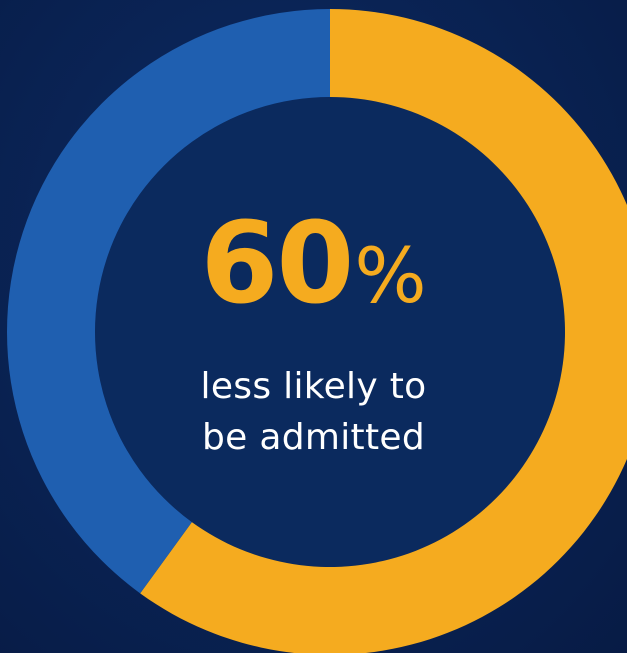 The width and height of the screenshot is (627, 653). I want to click on caption-line-1: less likely to, so click(313, 386).